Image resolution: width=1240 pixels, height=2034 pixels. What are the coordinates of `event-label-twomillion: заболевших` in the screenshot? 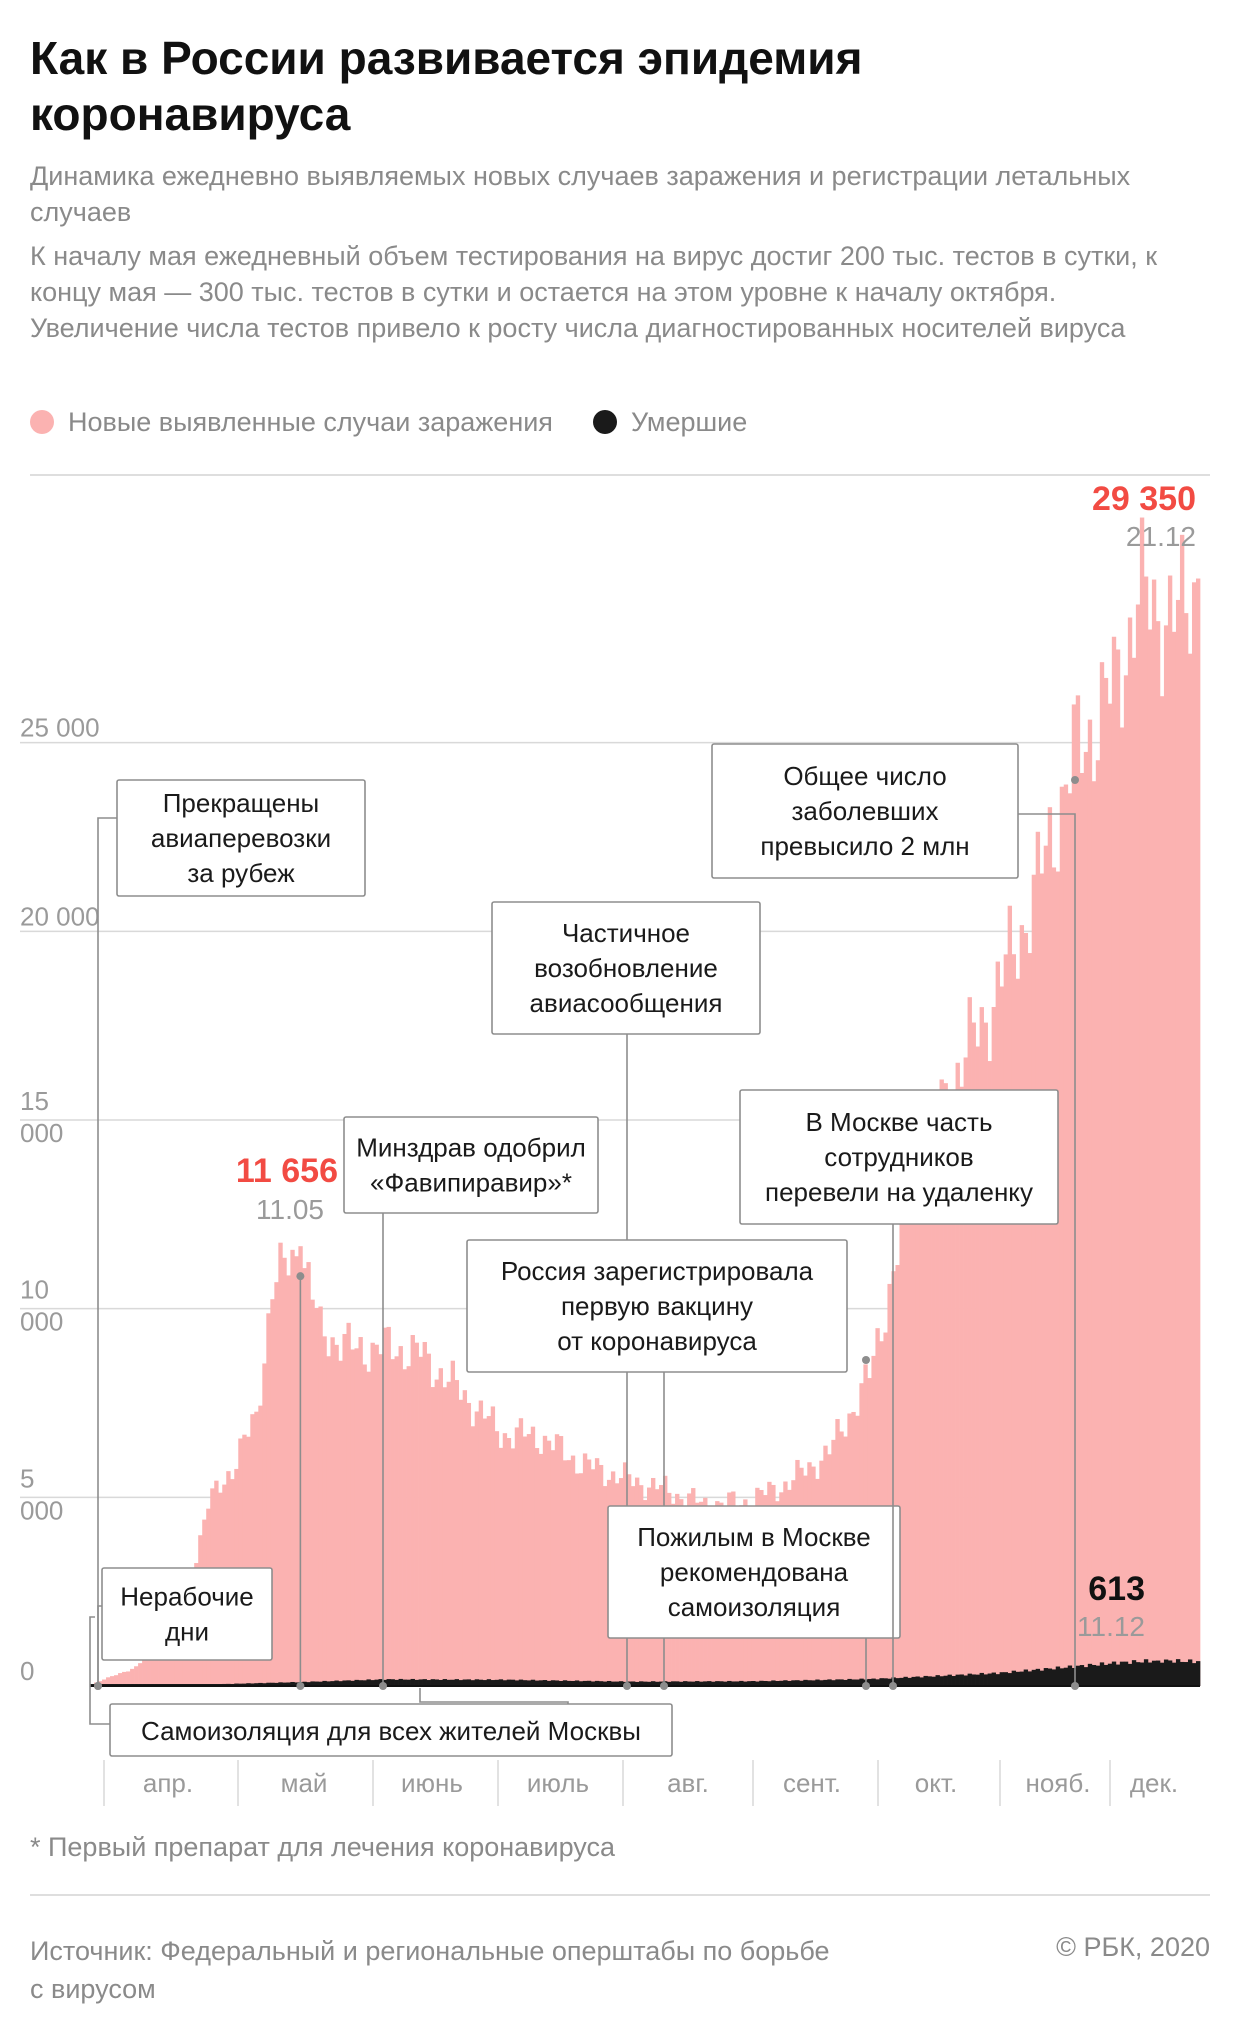 It's located at (865, 811).